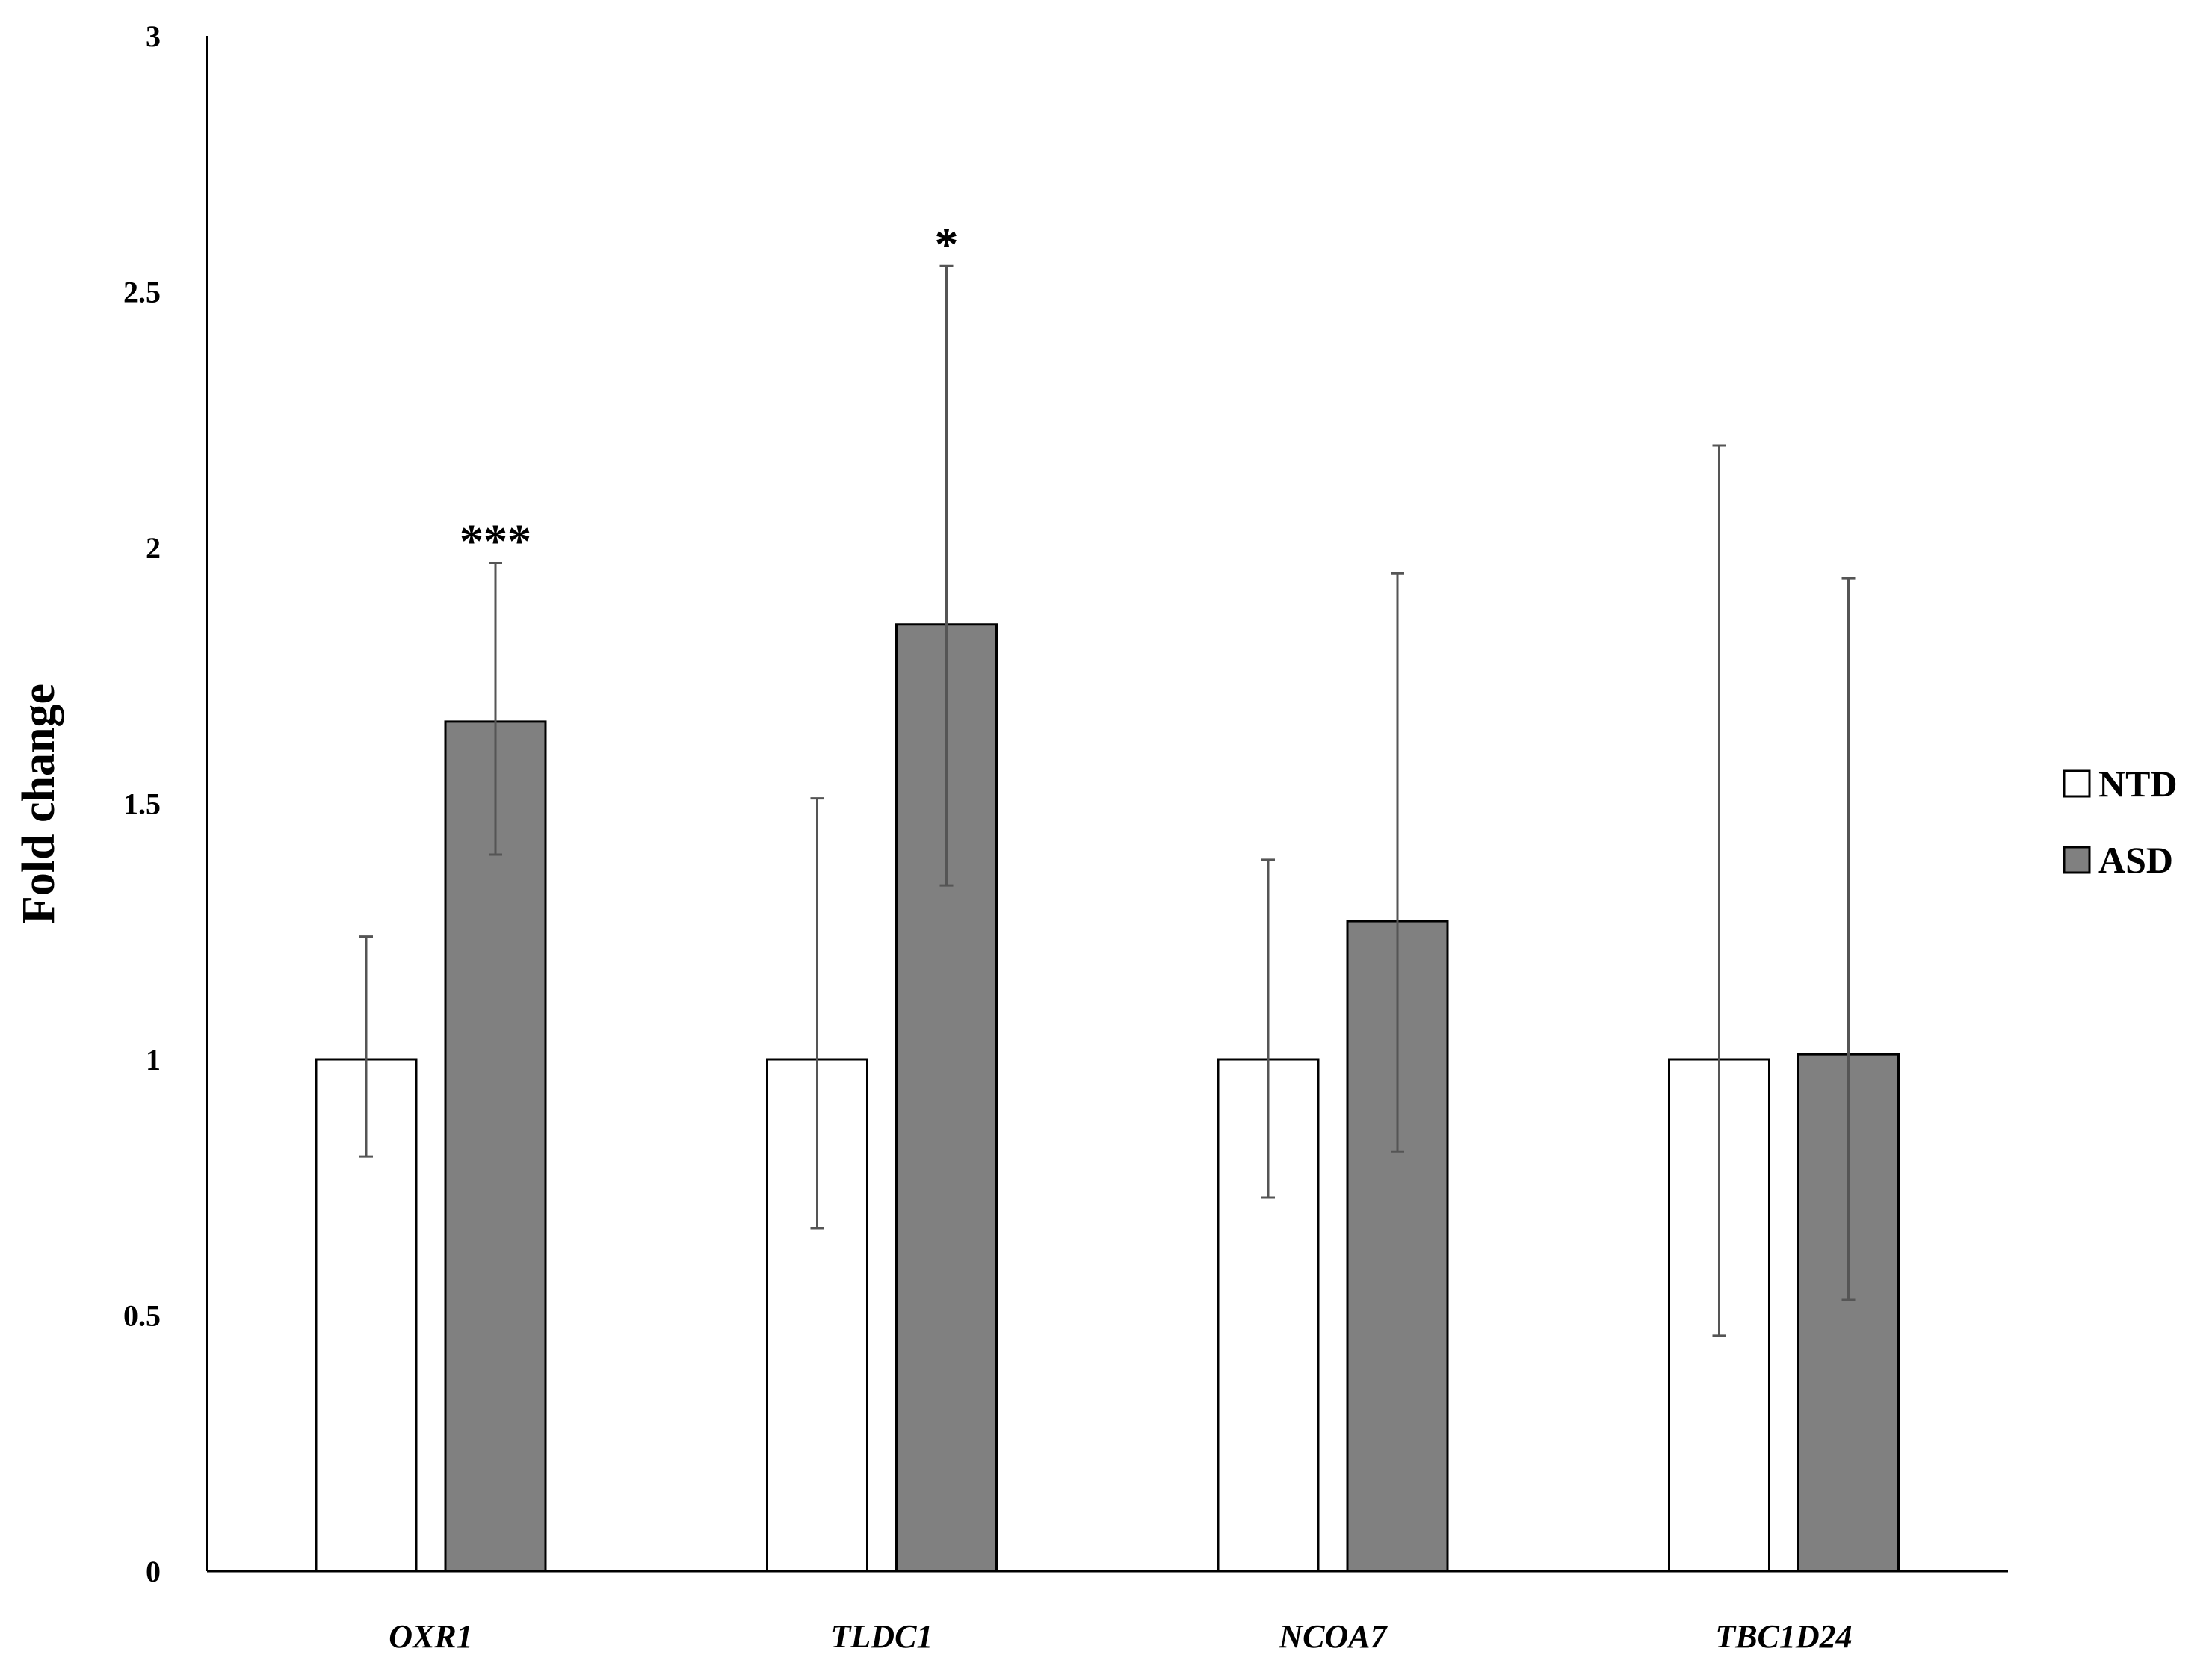  What do you see at coordinates (430, 1636) in the screenshot?
I see `x-tick-label: OXR1` at bounding box center [430, 1636].